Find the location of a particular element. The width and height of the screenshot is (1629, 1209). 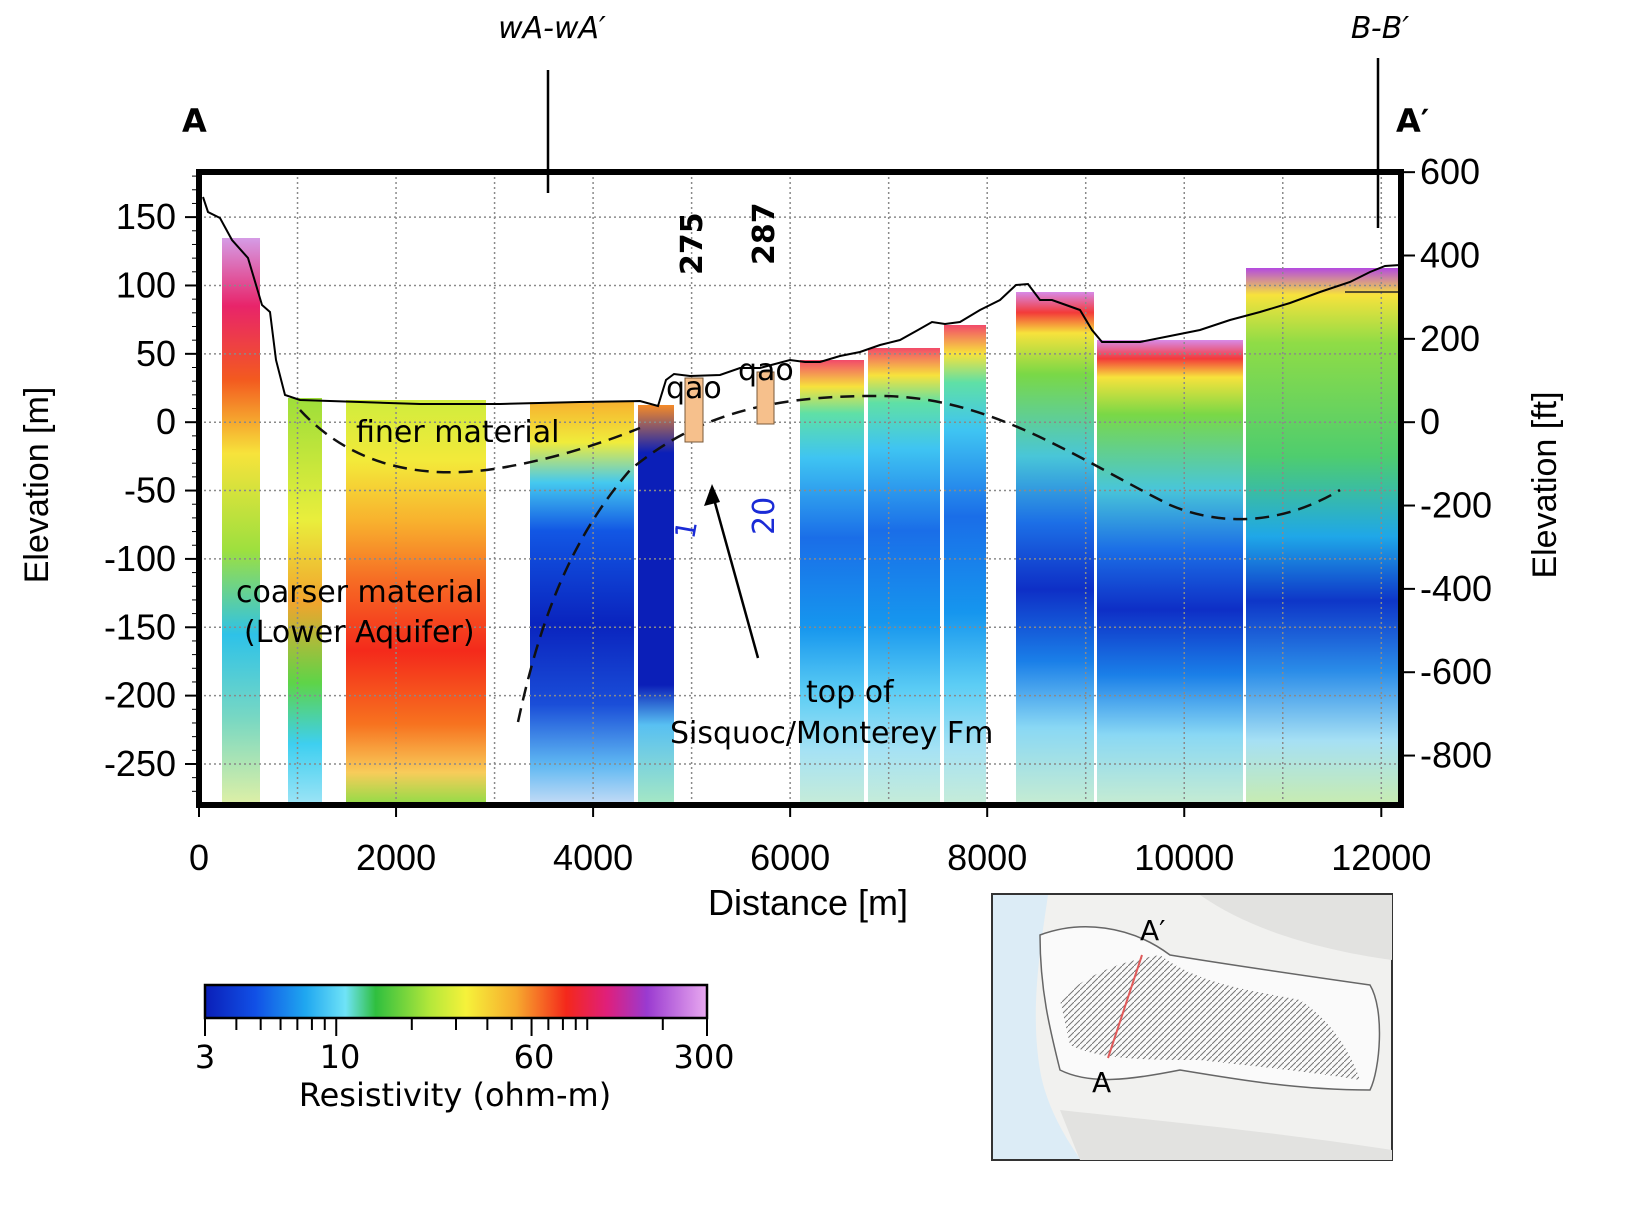

colorbar is located at coordinates (456, 1001).